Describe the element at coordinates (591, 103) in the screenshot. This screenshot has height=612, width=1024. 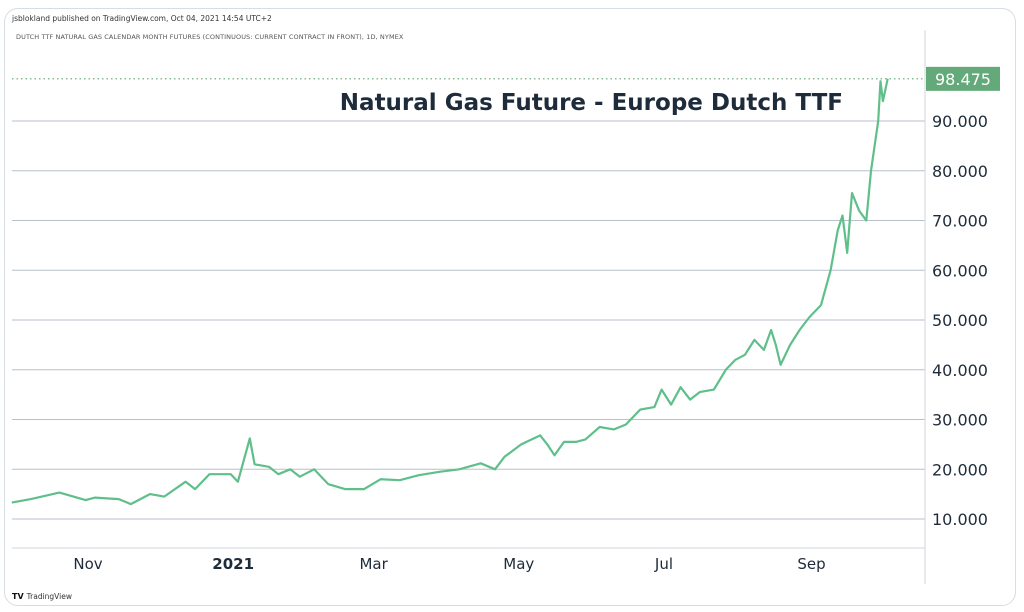
I see `chart-title: Natural Gas Future - Europe Dutch TTF` at that location.